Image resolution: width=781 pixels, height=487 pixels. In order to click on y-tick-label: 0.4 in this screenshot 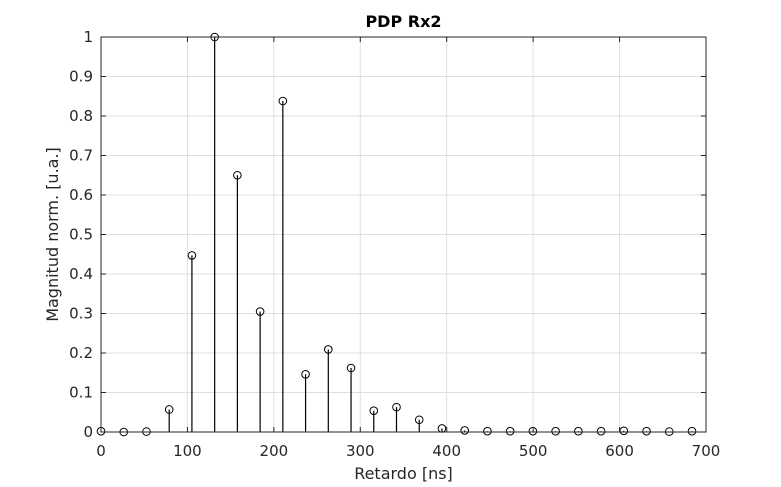, I will do `click(81, 274)`.